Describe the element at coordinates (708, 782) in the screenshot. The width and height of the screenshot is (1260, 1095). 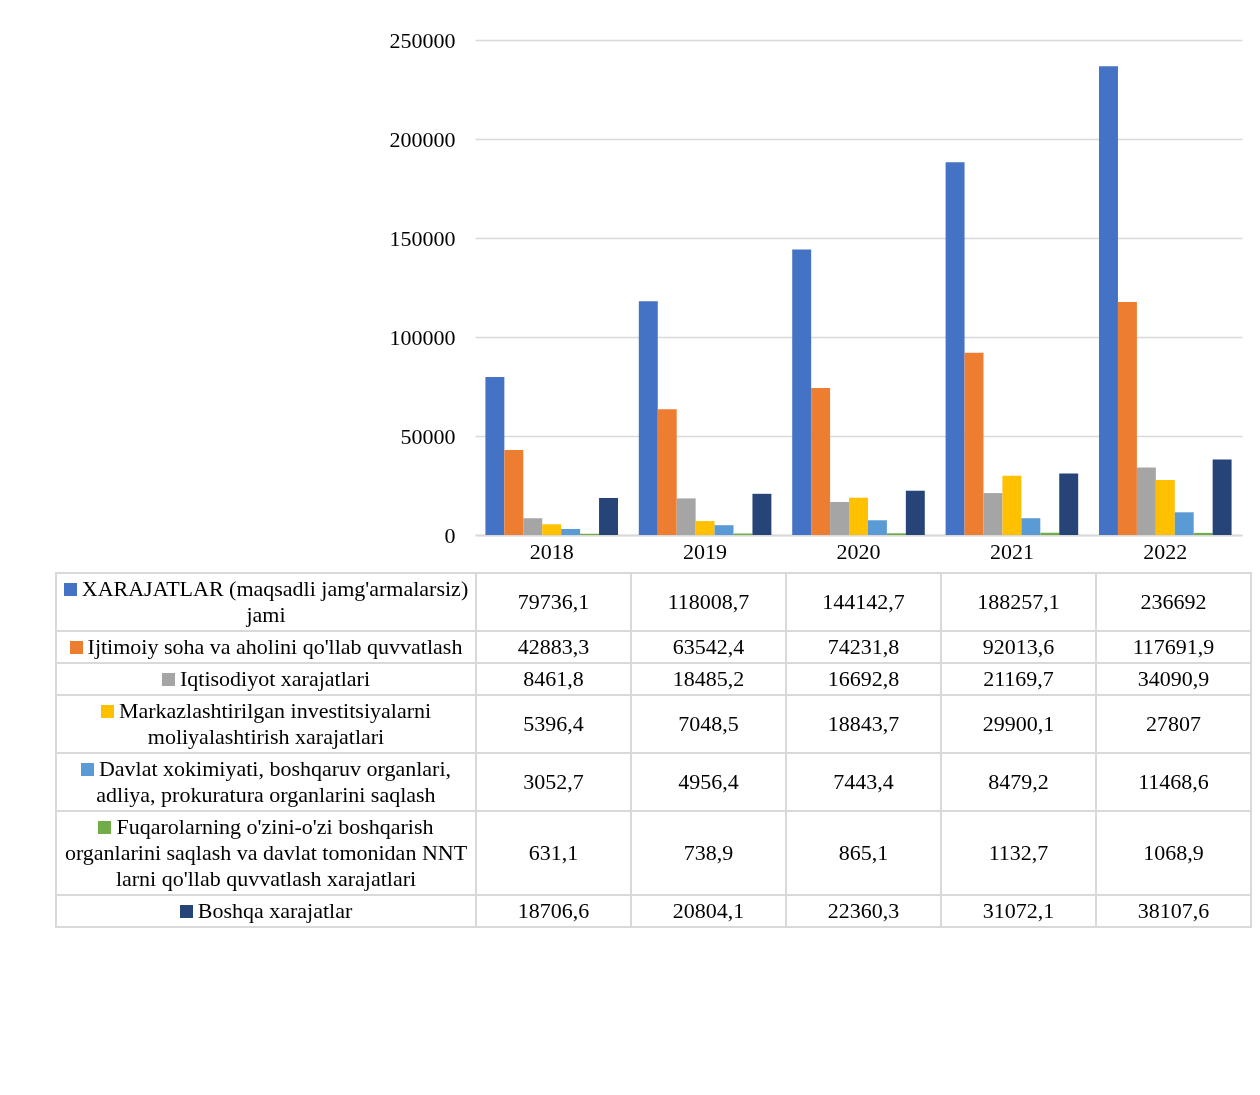
I see `data-label: 4956,4` at that location.